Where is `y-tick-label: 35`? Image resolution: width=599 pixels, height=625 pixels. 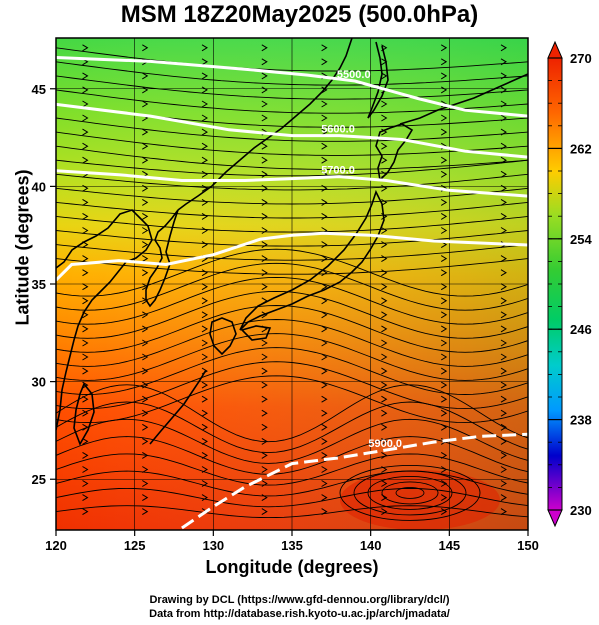 y-tick-label: 35 is located at coordinates (39, 284).